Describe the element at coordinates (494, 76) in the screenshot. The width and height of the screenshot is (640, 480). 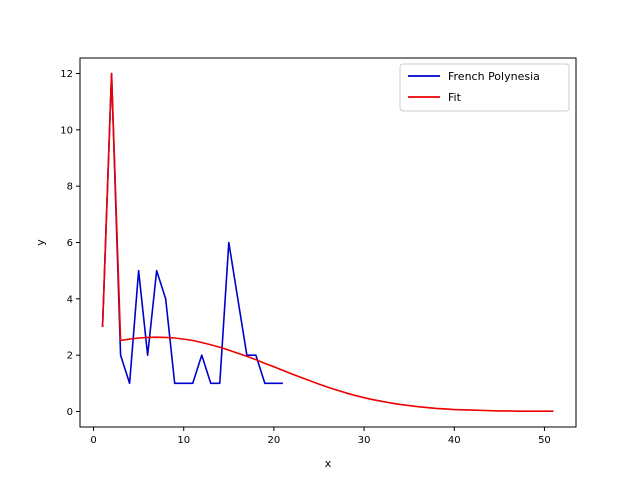
I see `legend-label-french-polynesia: French Polynesia` at that location.